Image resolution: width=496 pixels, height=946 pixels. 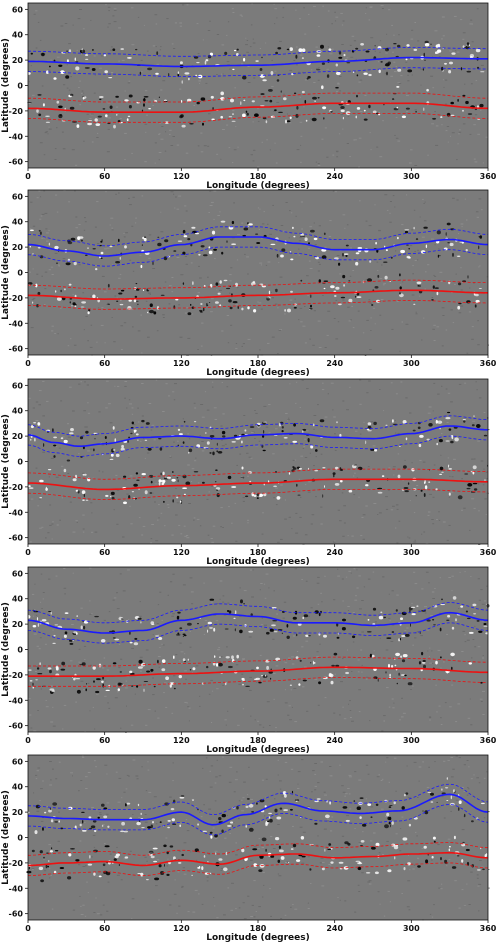 I want to click on y-tick-label: 20, so click(x=18, y=247).